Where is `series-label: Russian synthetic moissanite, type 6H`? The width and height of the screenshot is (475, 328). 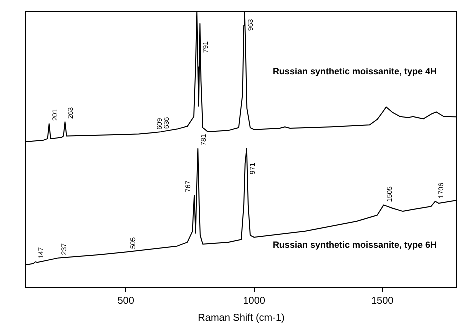 series-label: Russian synthetic moissanite, type 6H is located at coordinates (354, 245).